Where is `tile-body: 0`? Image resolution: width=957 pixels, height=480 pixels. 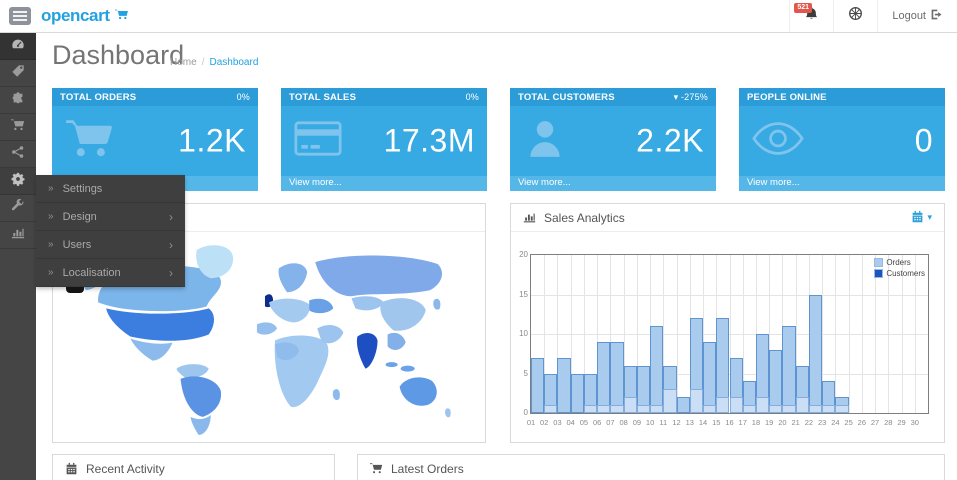
tile-body: 0 is located at coordinates (842, 141).